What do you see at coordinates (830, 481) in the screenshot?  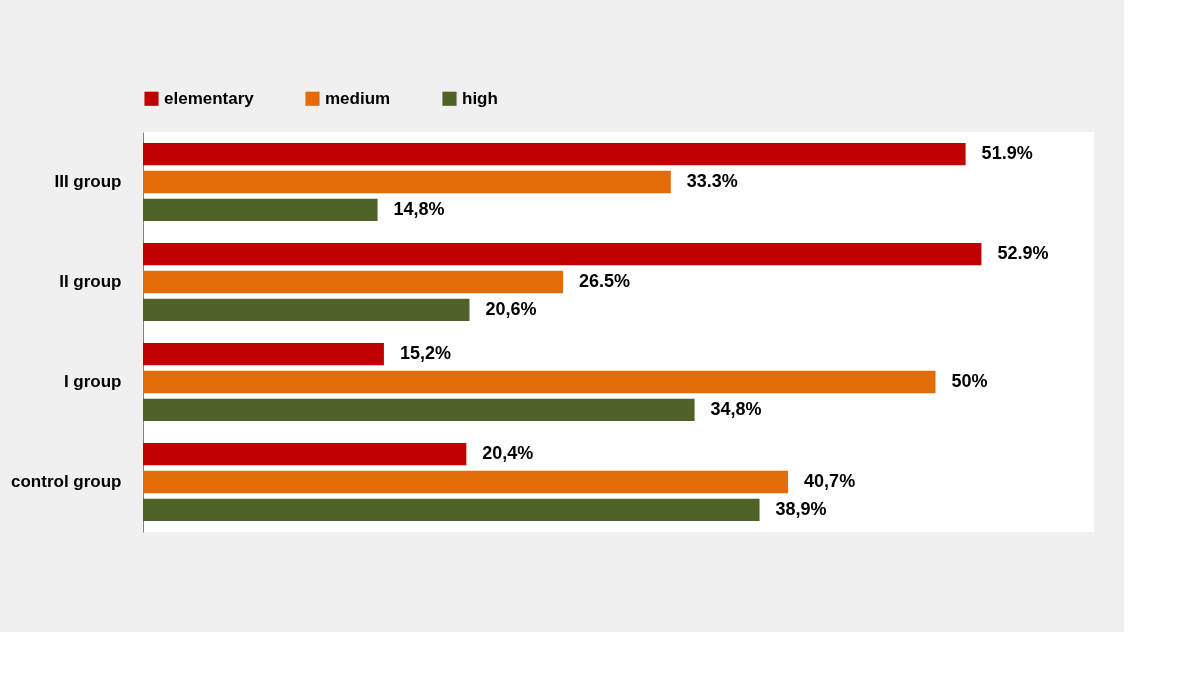 I see `data-label: 40,7%` at bounding box center [830, 481].